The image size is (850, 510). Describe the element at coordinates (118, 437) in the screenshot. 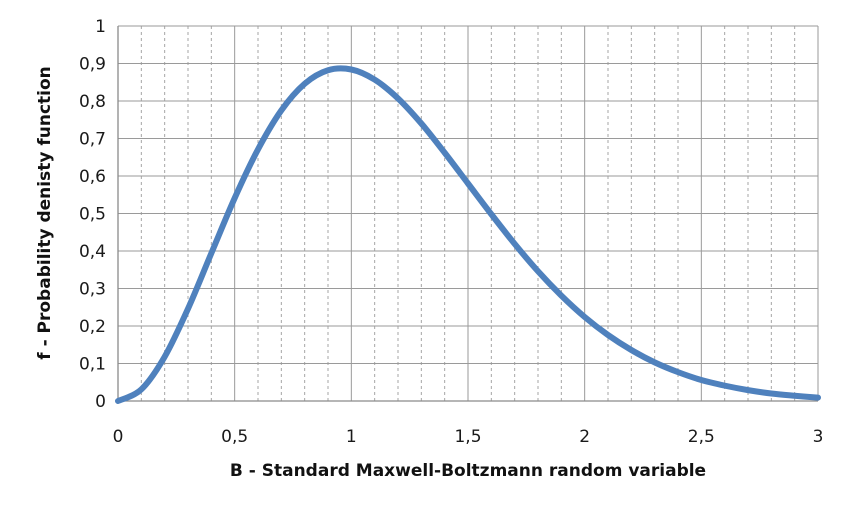

I see `x-tick-label: 0` at that location.